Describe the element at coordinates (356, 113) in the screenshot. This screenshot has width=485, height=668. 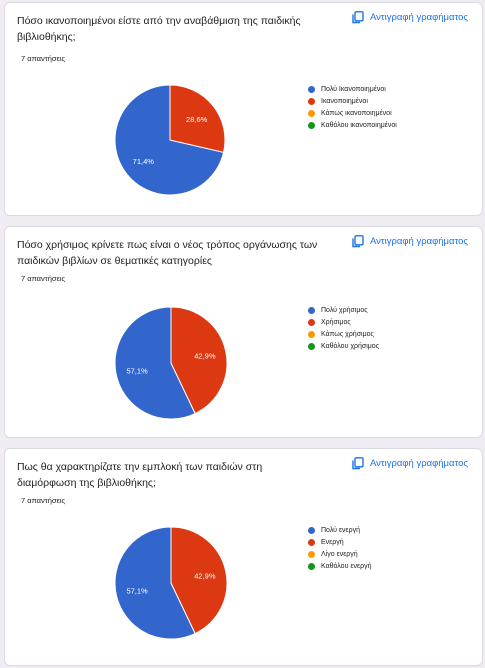
I see `legend-label: Κάπως ικανοποιημένοι` at that location.